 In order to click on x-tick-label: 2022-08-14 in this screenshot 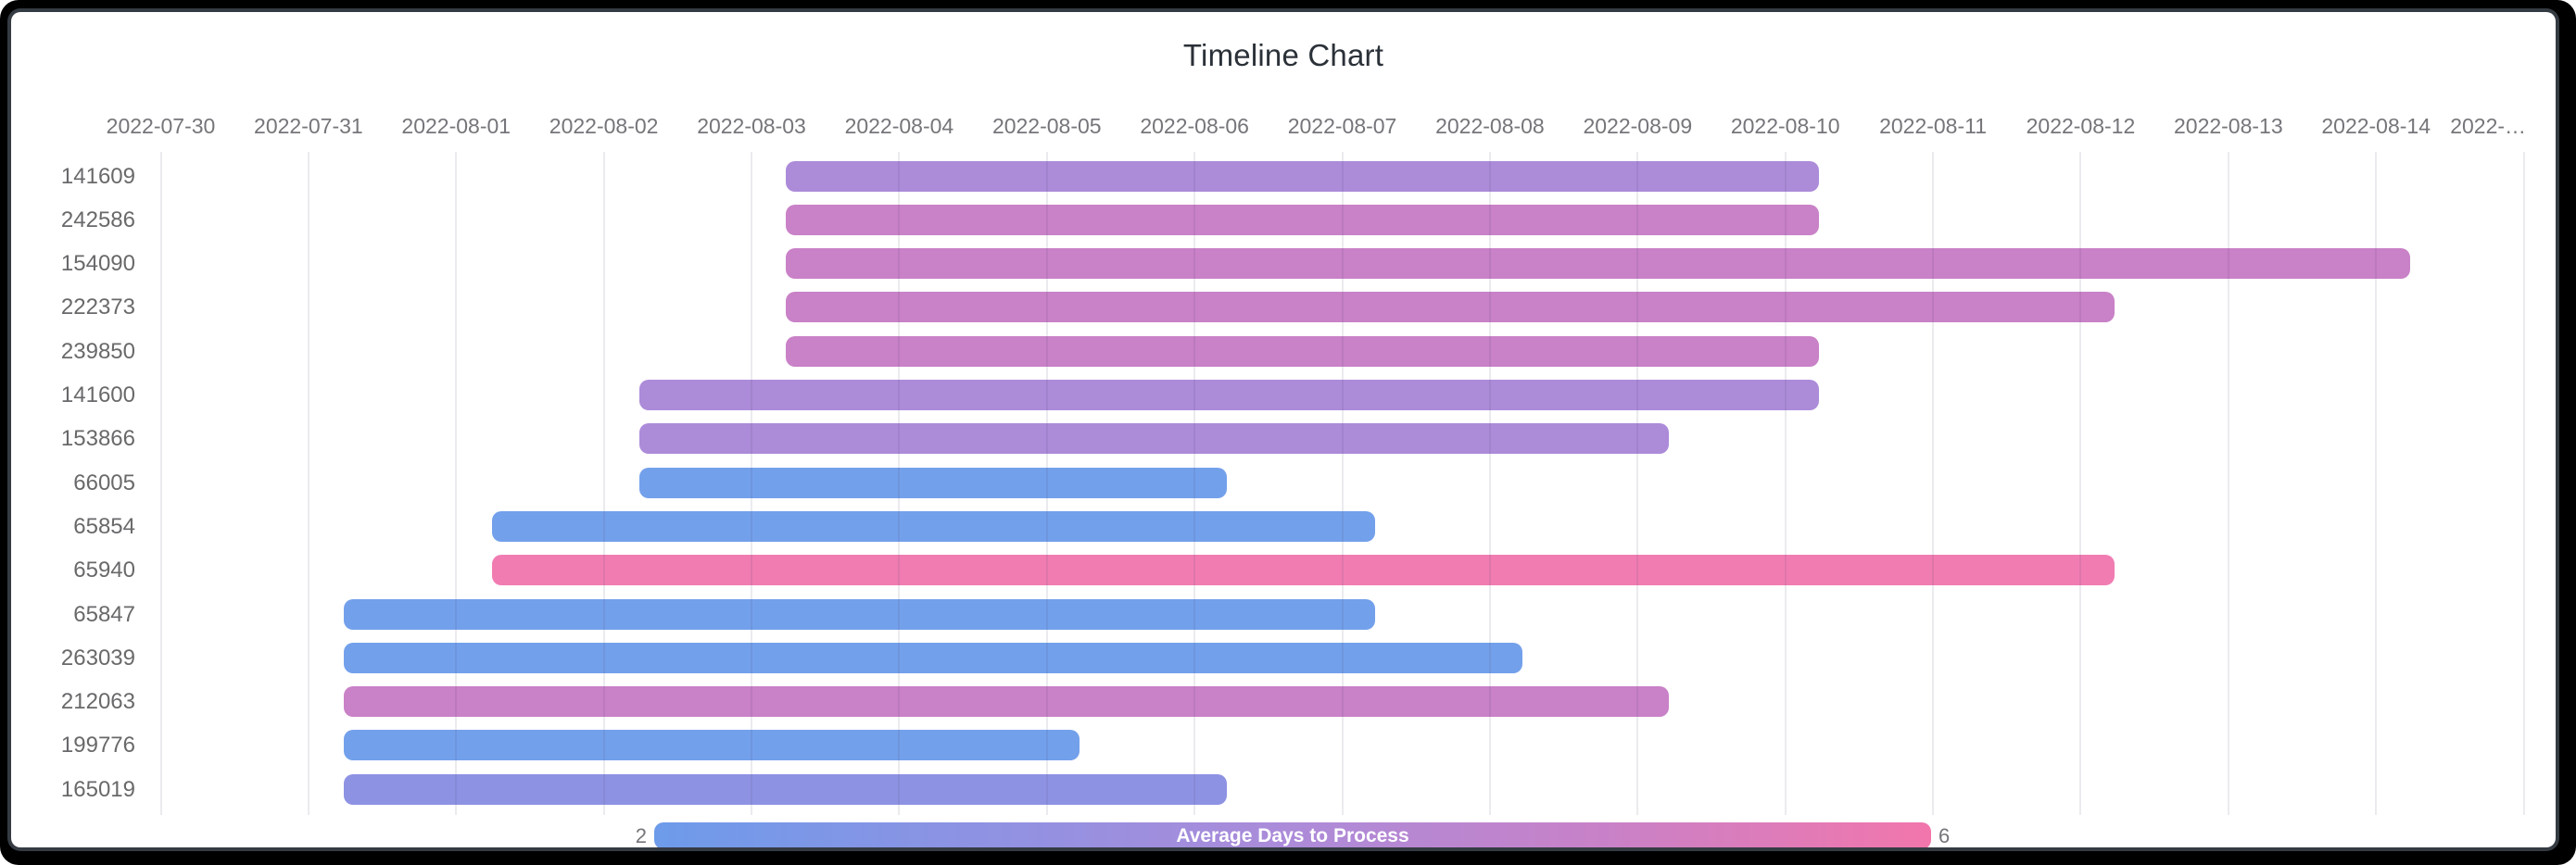, I will do `click(2376, 126)`.